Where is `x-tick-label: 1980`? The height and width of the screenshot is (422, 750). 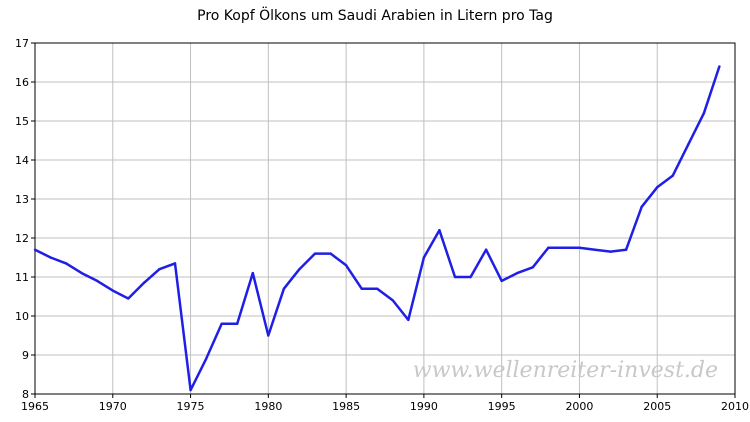 x-tick-label: 1980 is located at coordinates (268, 406).